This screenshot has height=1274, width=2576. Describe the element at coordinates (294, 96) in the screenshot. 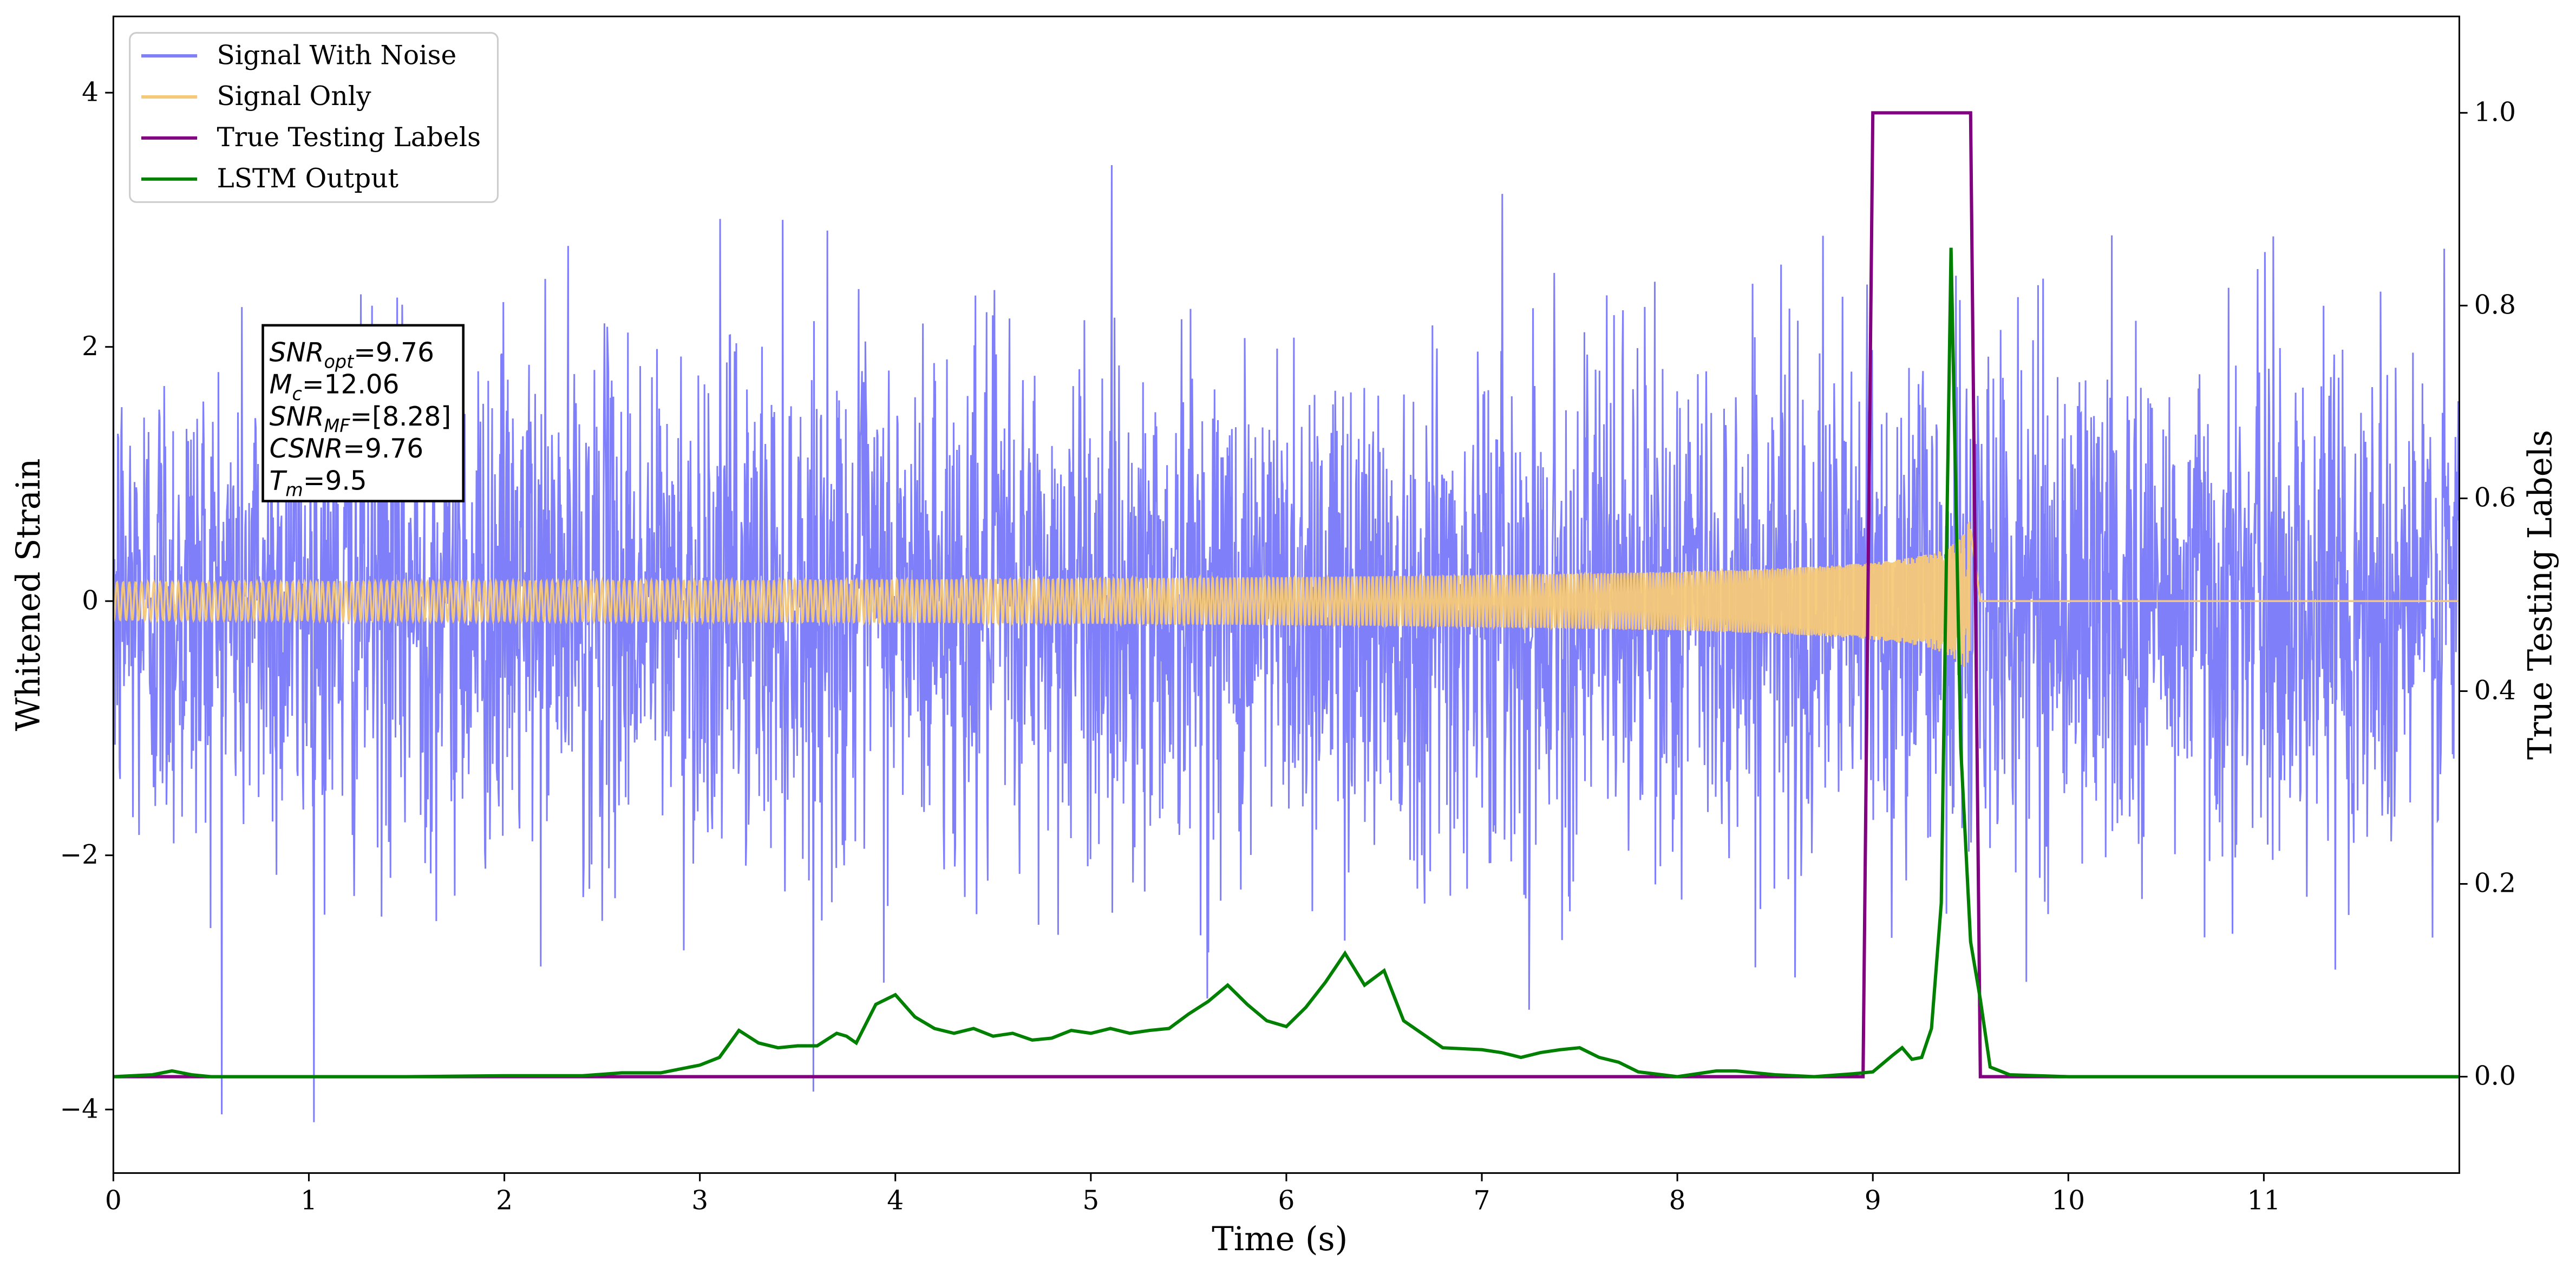

I see `legend-label: Signal Only` at that location.